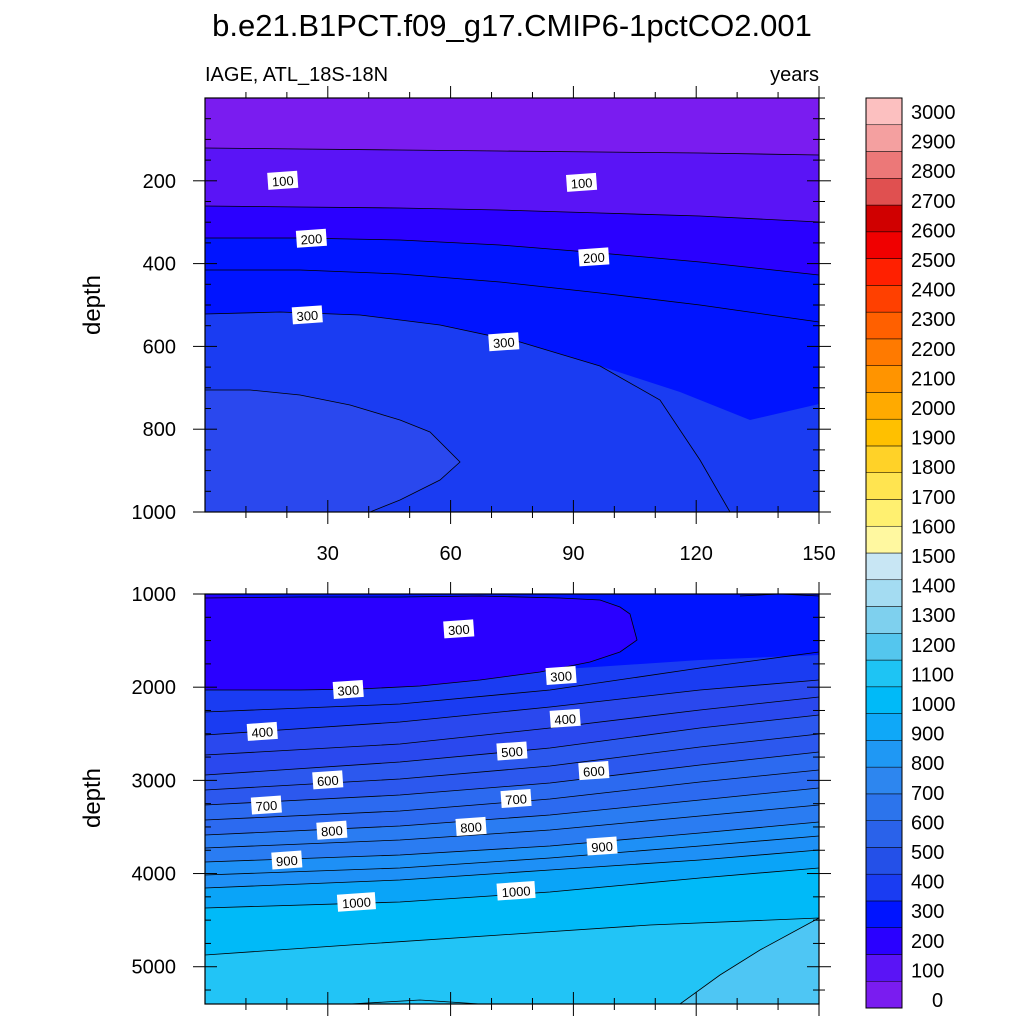  Describe the element at coordinates (438, 261) in the screenshot. I see `upper-contour-labels: 100 100 200 200 300 300` at that location.